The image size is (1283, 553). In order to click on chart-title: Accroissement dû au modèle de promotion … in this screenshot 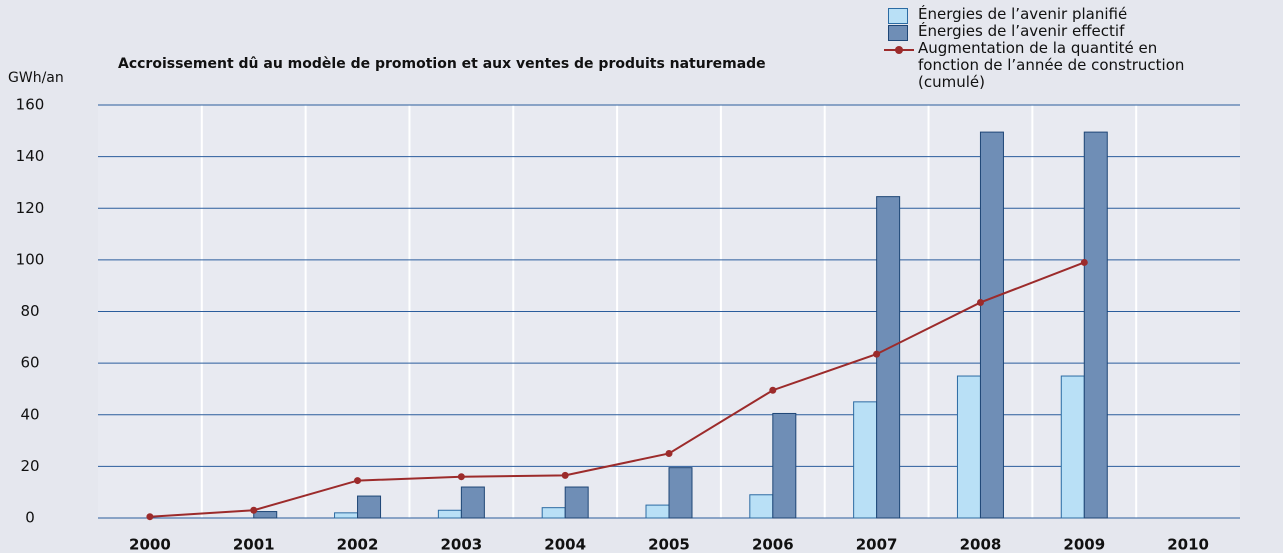, I will do `click(442, 64)`.